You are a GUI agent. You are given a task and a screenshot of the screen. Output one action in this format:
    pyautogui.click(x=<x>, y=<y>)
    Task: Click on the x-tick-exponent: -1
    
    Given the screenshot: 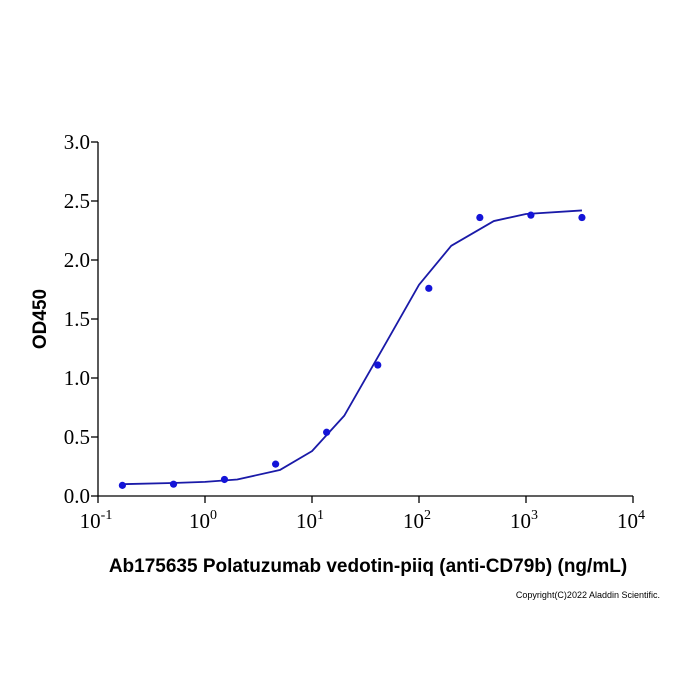 What is the action you would take?
    pyautogui.click(x=107, y=515)
    